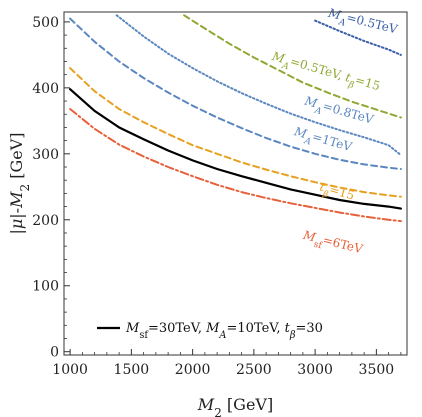 The height and width of the screenshot is (417, 422). What do you see at coordinates (377, 370) in the screenshot?
I see `x-tick-label: 3500` at bounding box center [377, 370].